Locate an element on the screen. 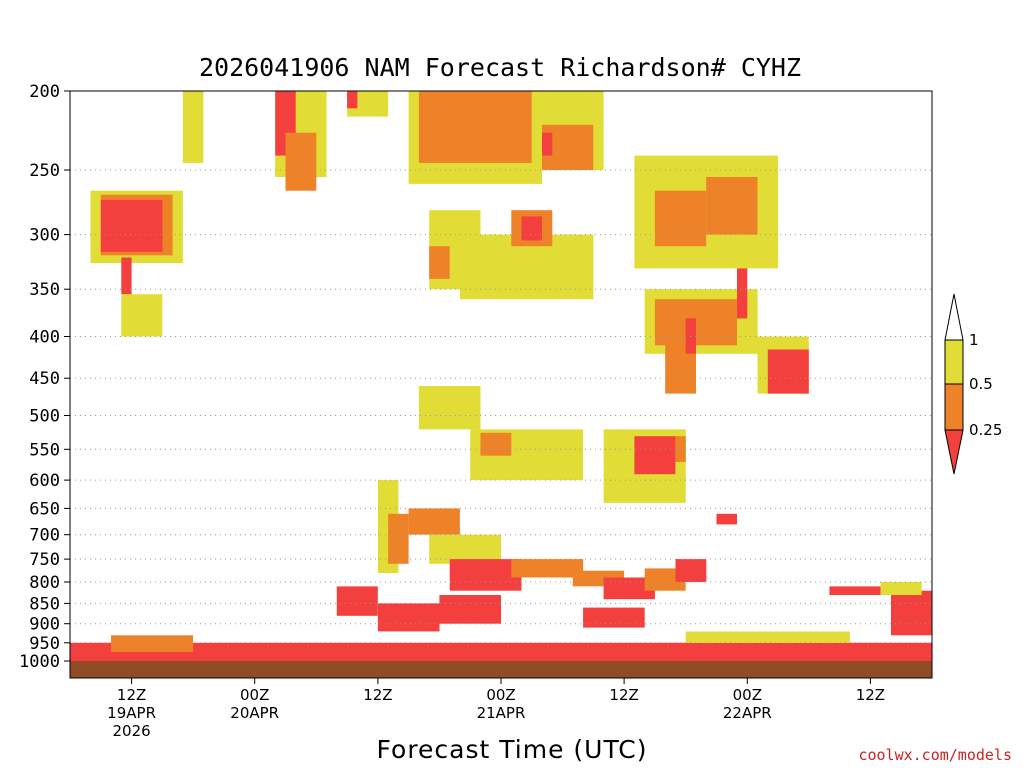  y-tick-label: 400 is located at coordinates (44, 338).